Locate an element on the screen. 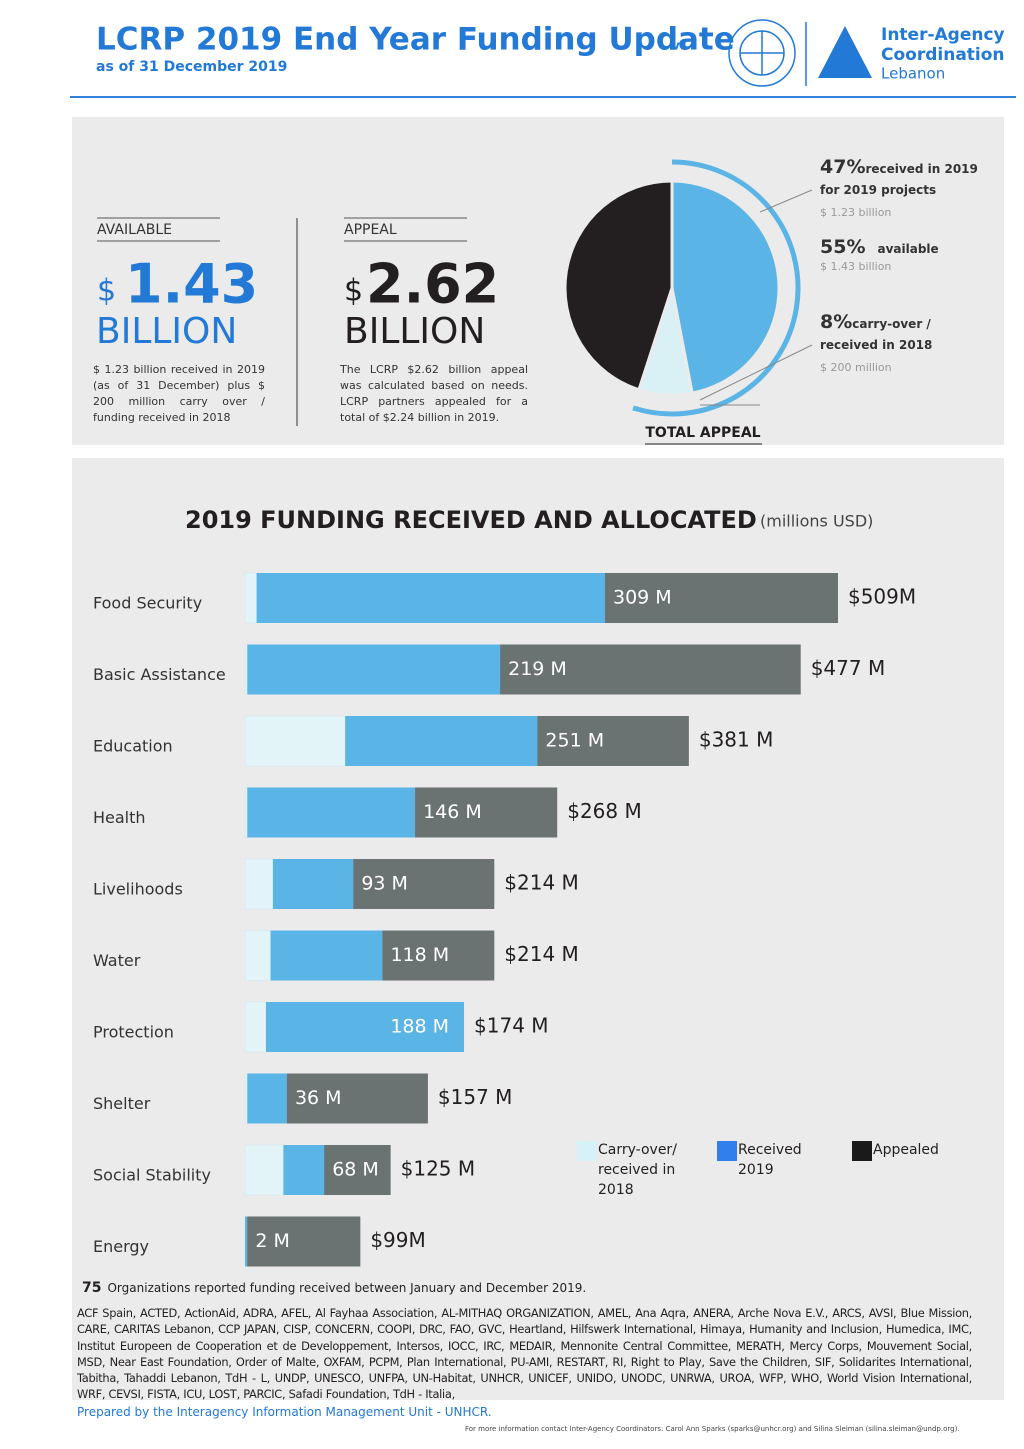 Image resolution: width=1024 pixels, height=1449 pixels. funded-label: 309 M is located at coordinates (642, 598).